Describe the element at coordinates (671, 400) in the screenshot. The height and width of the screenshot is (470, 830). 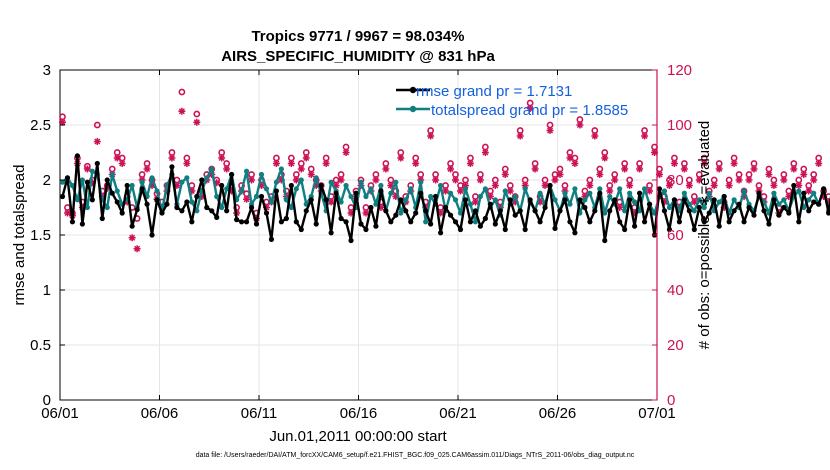
I see `y-right-tick-label: 0` at that location.